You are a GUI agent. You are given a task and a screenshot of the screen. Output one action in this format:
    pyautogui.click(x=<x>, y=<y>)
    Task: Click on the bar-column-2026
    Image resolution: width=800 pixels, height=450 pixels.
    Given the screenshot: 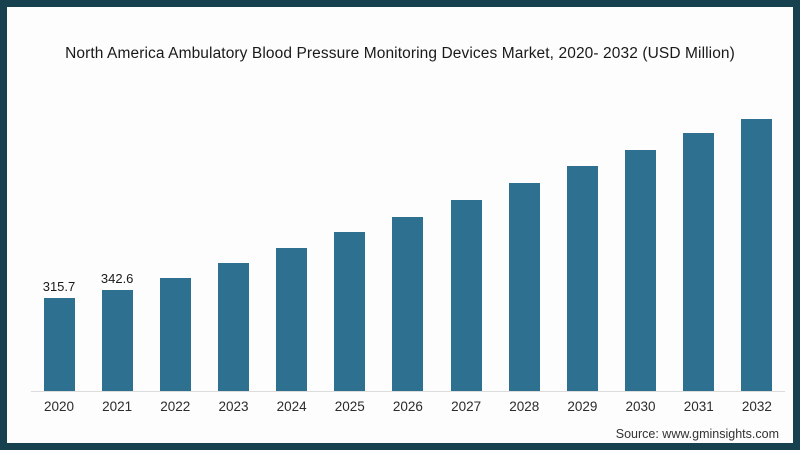 What is the action you would take?
    pyautogui.click(x=408, y=243)
    